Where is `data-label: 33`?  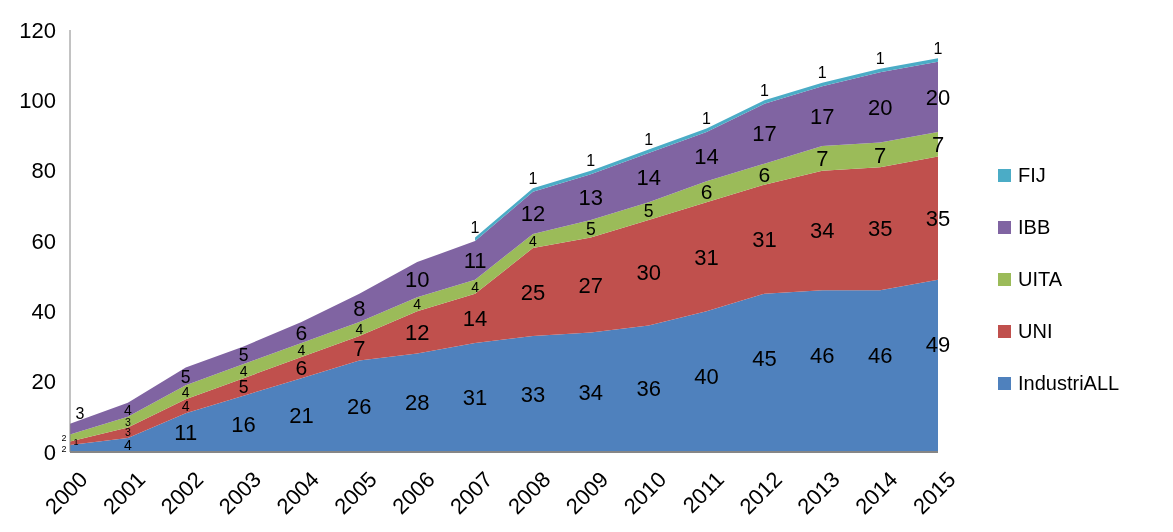
data-label: 33 is located at coordinates (533, 394).